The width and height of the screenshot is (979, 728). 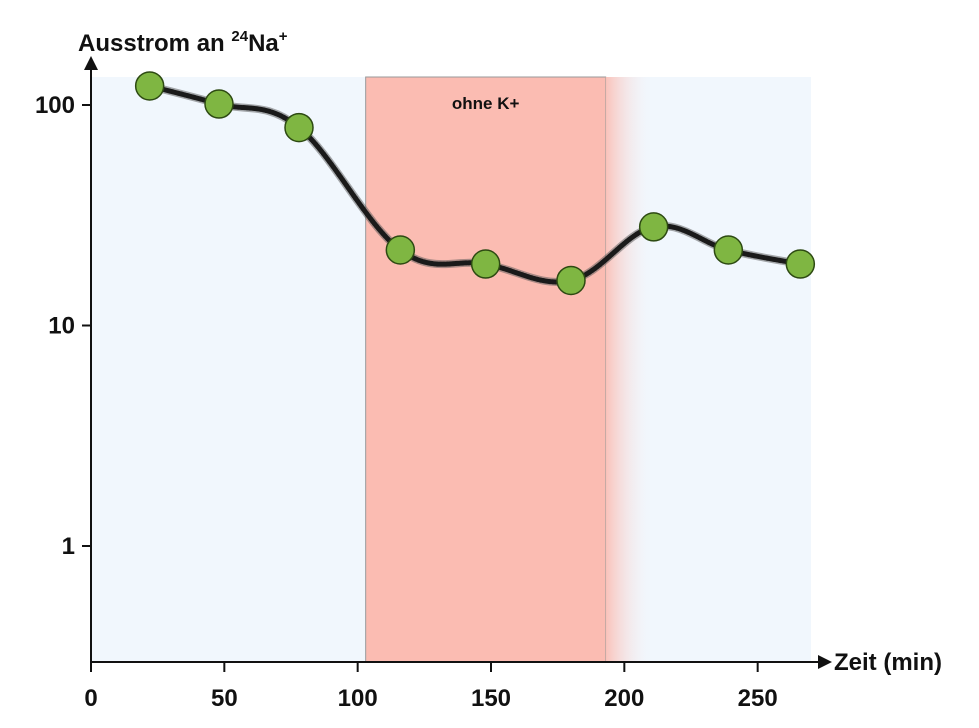 What do you see at coordinates (68, 546) in the screenshot?
I see `y-tick-label: 1` at bounding box center [68, 546].